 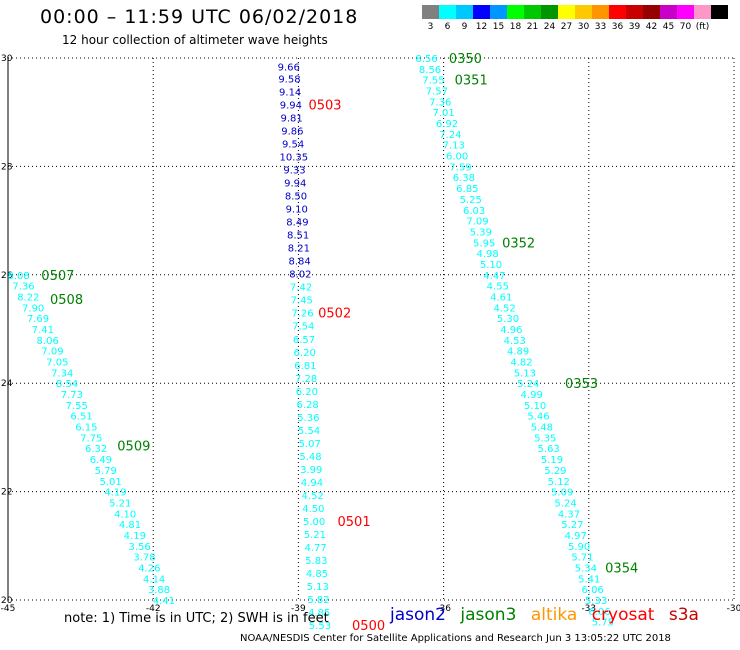 I want to click on wave-height-value: 5.07, so click(x=310, y=444).